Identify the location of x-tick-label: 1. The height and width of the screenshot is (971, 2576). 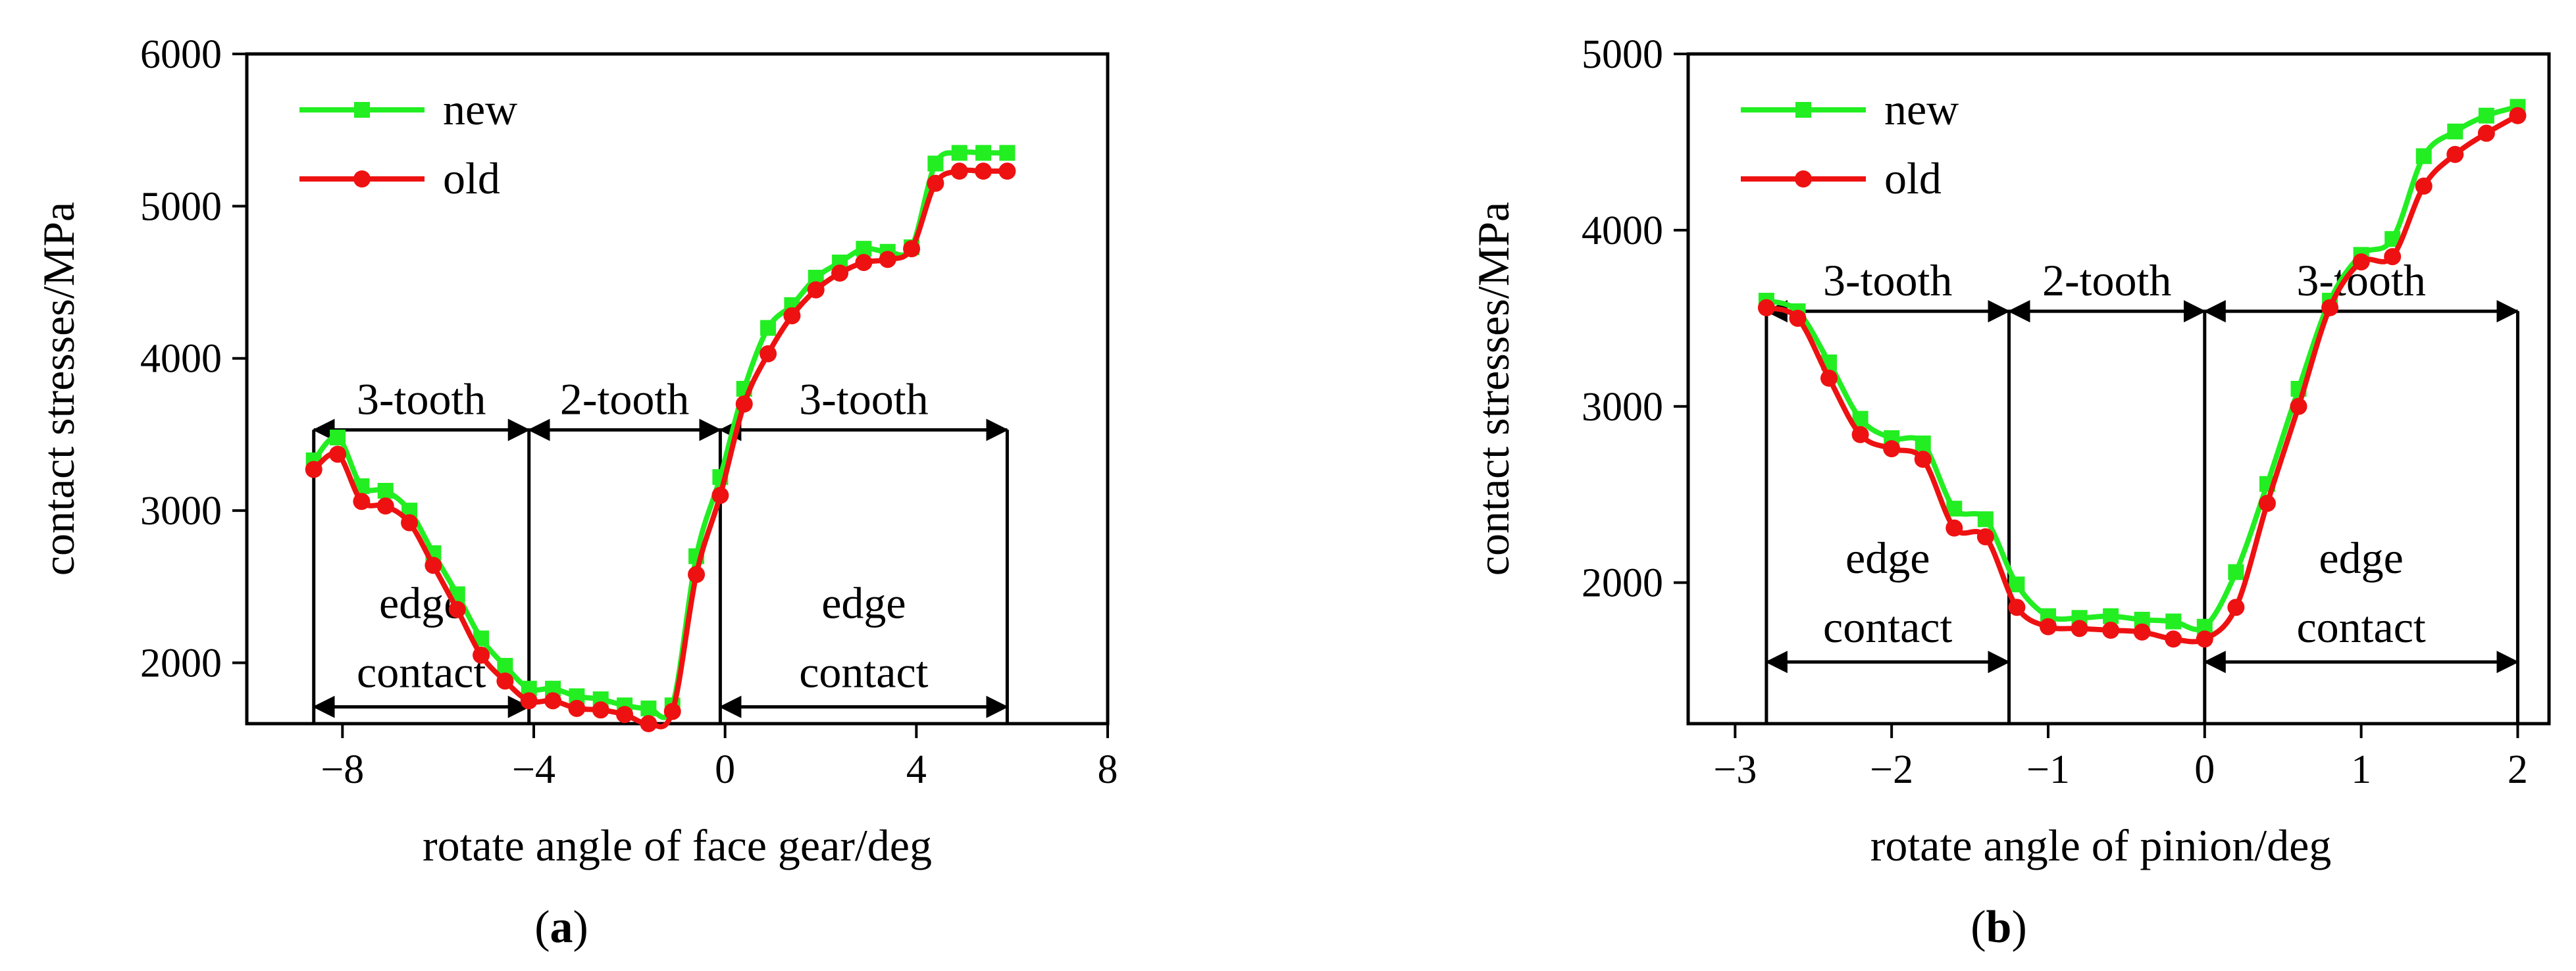
(2361, 770).